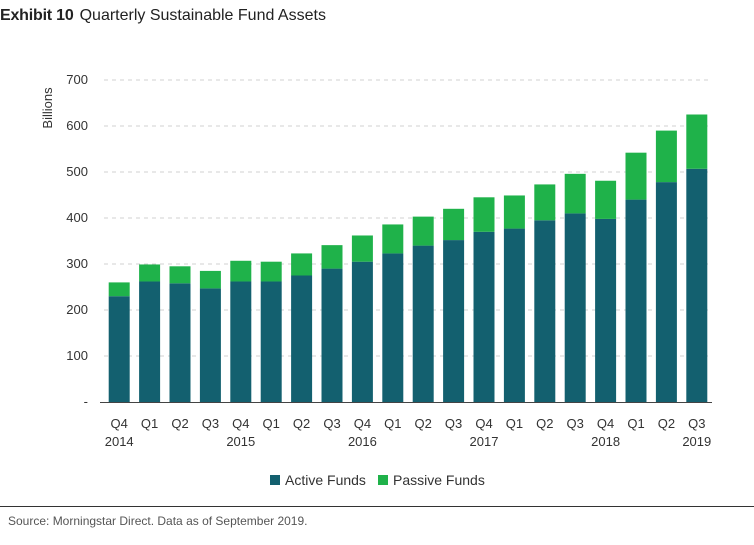 The width and height of the screenshot is (754, 545). I want to click on y-tick-label: 700, so click(77, 79).